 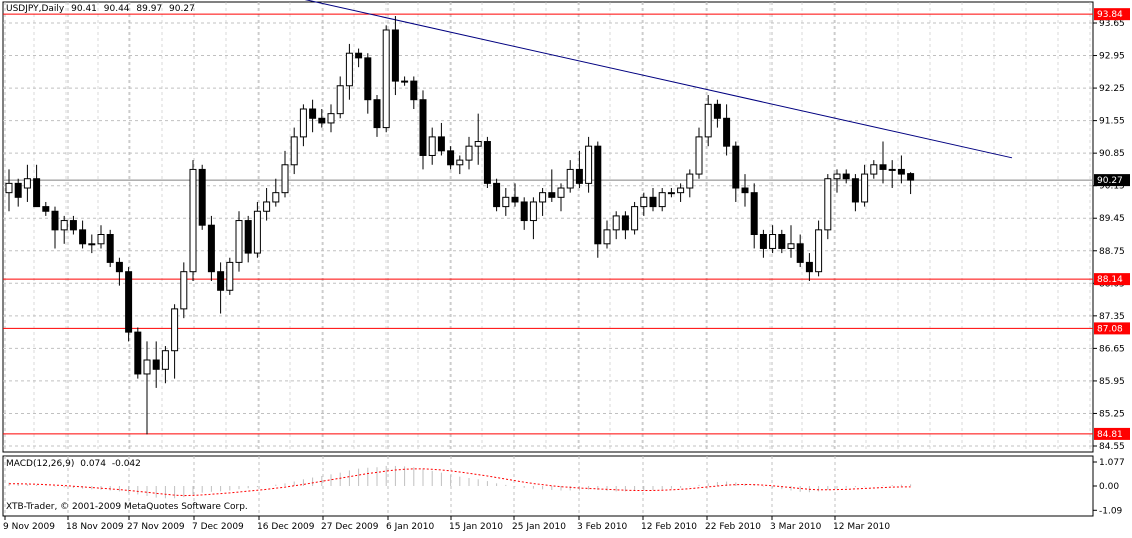 What do you see at coordinates (40, 464) in the screenshot?
I see `macd-label: MACD(12,26,9)` at bounding box center [40, 464].